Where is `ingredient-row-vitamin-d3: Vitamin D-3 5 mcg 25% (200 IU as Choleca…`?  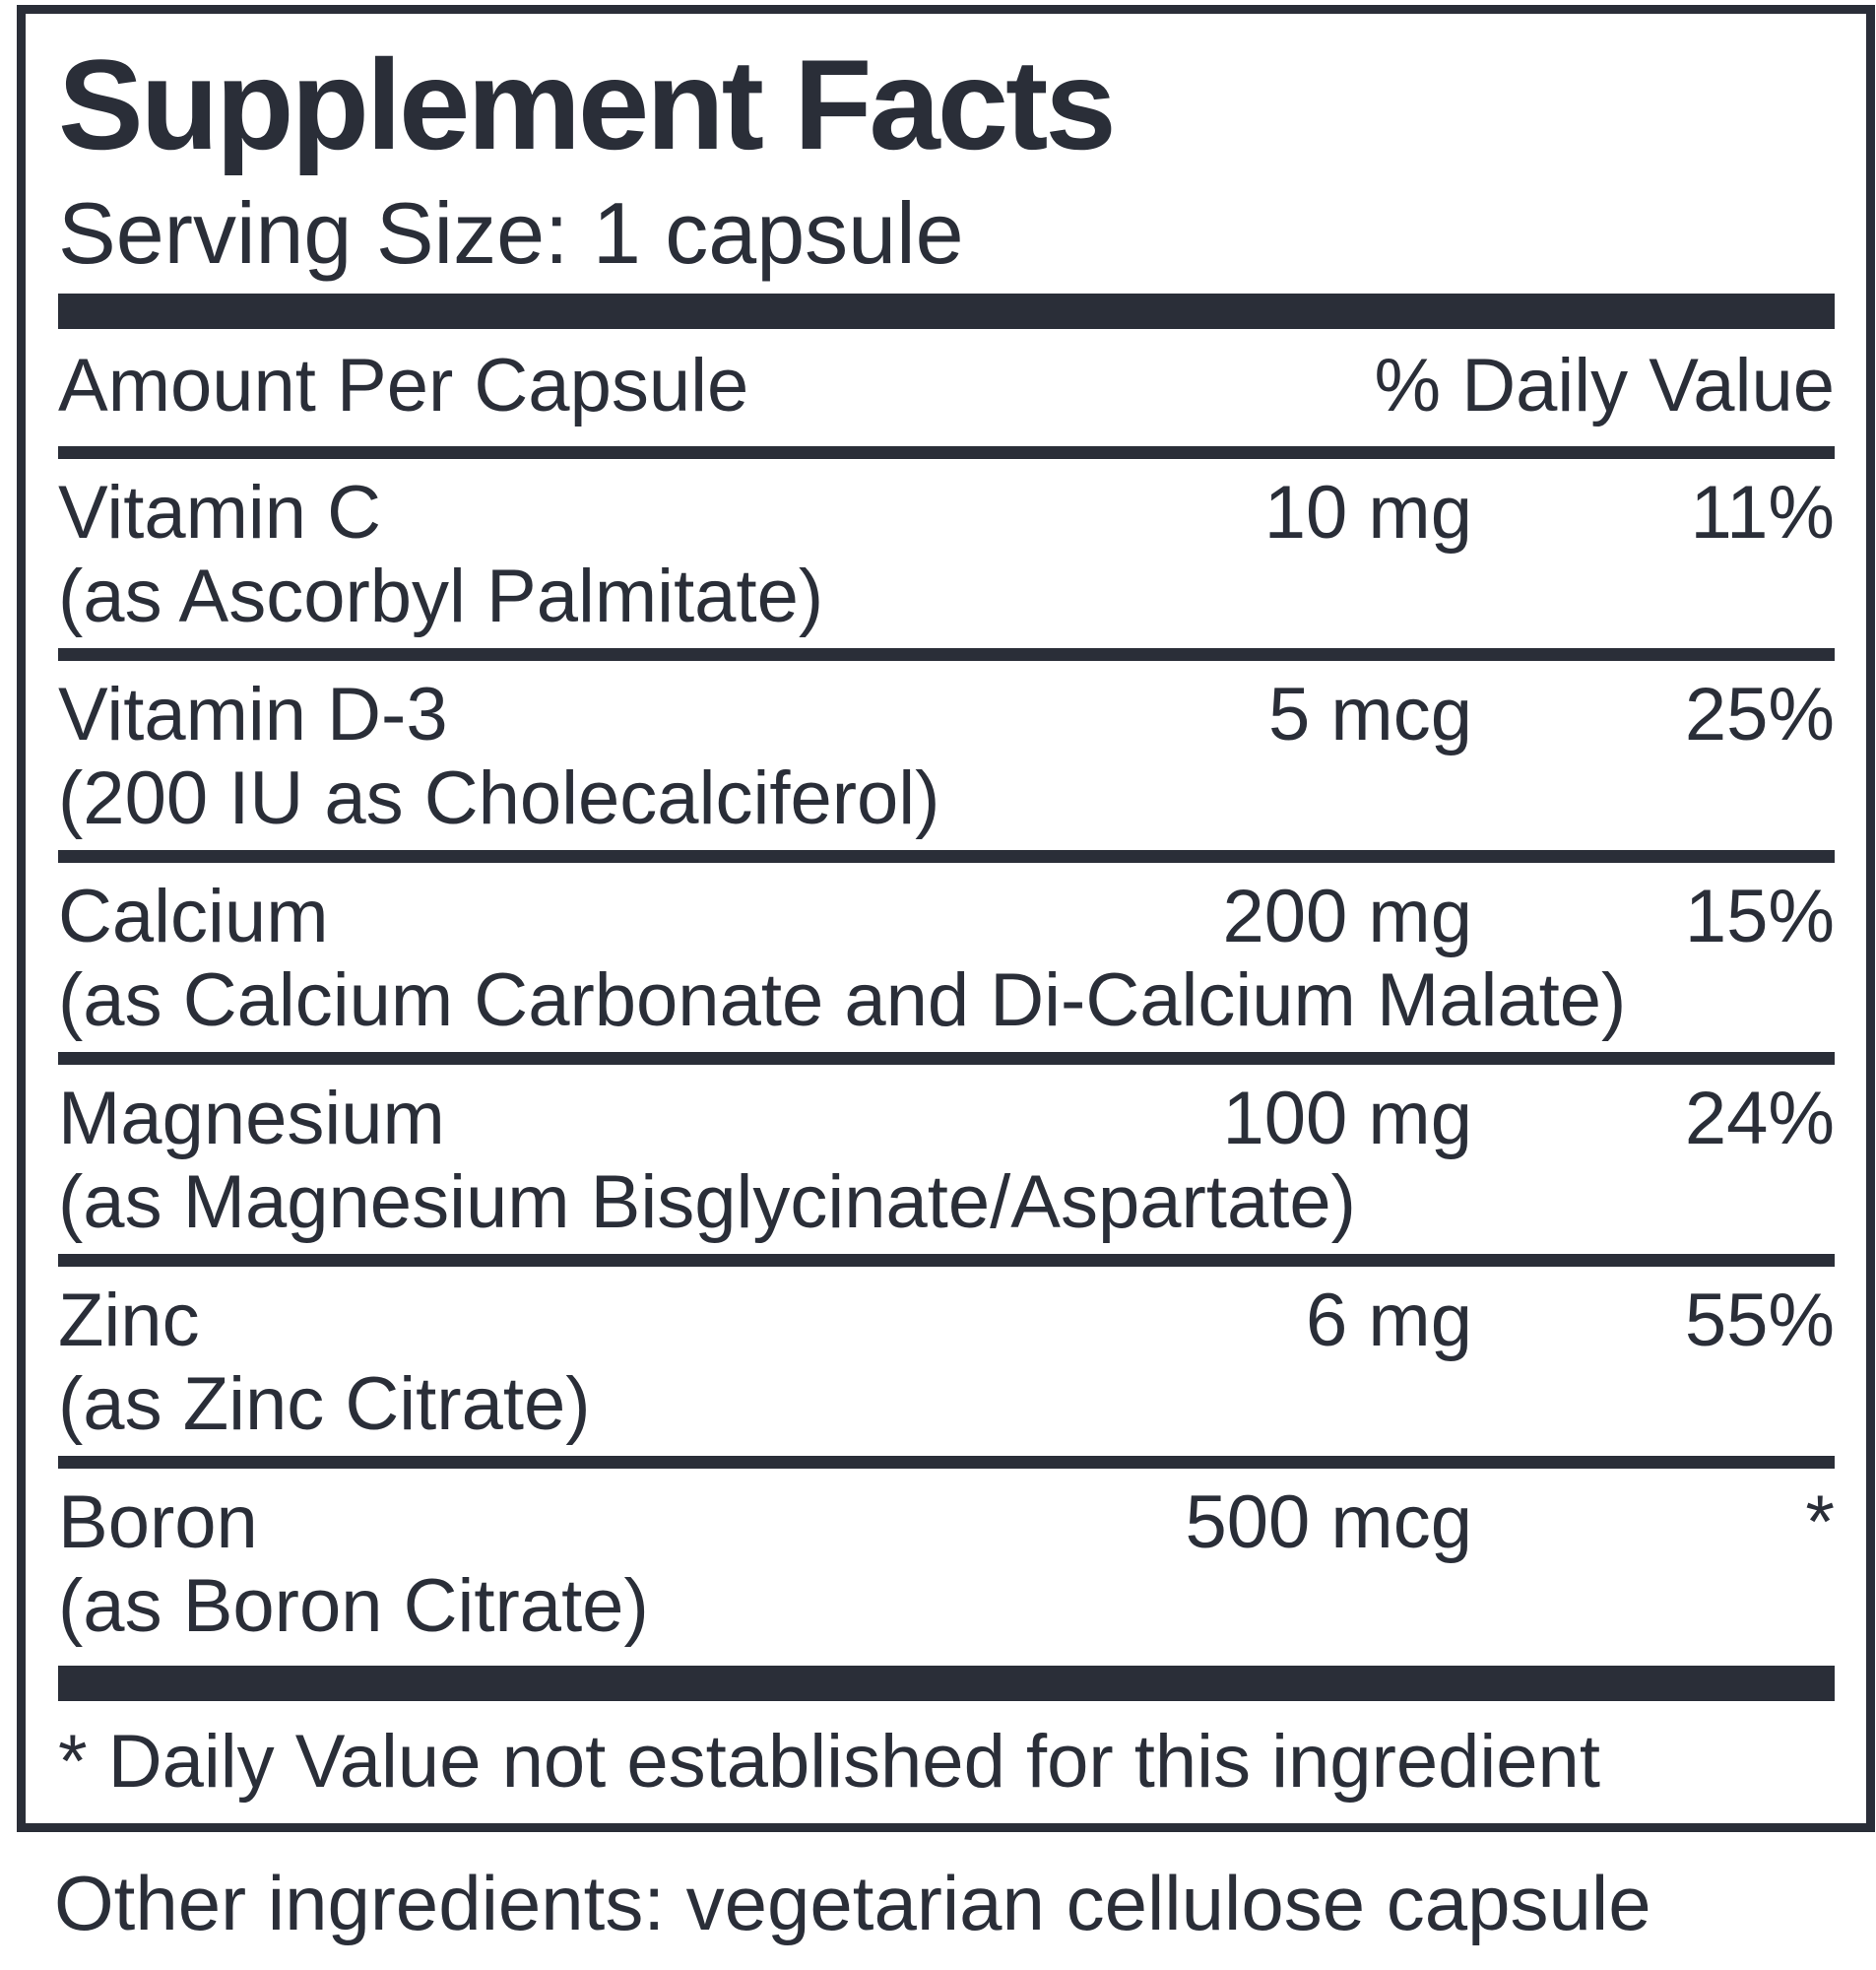
ingredient-row-vitamin-d3: Vitamin D-3 5 mcg 25% (200 IU as Choleca… is located at coordinates (947, 755).